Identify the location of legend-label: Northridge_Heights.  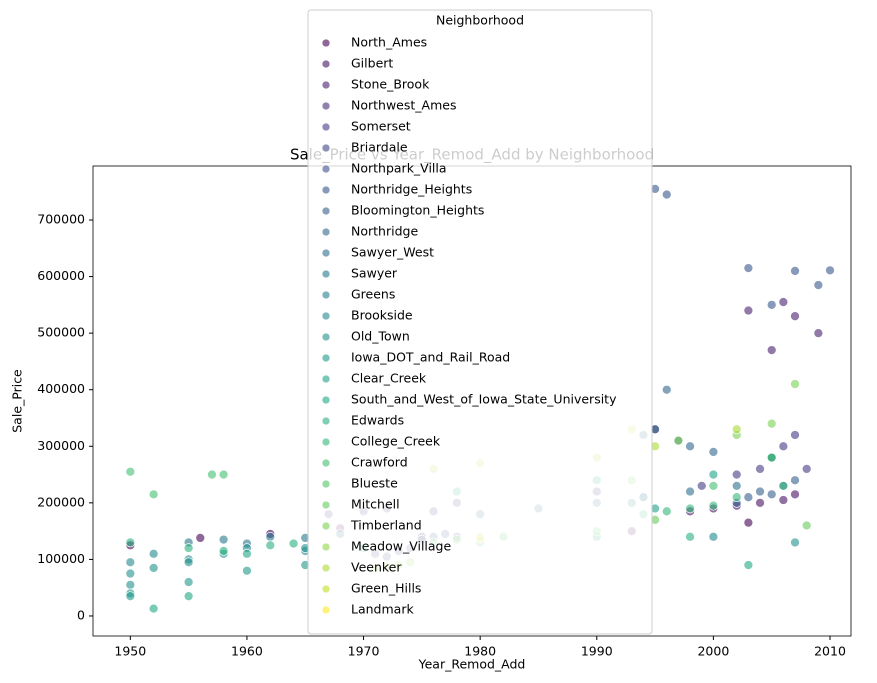
(411, 189).